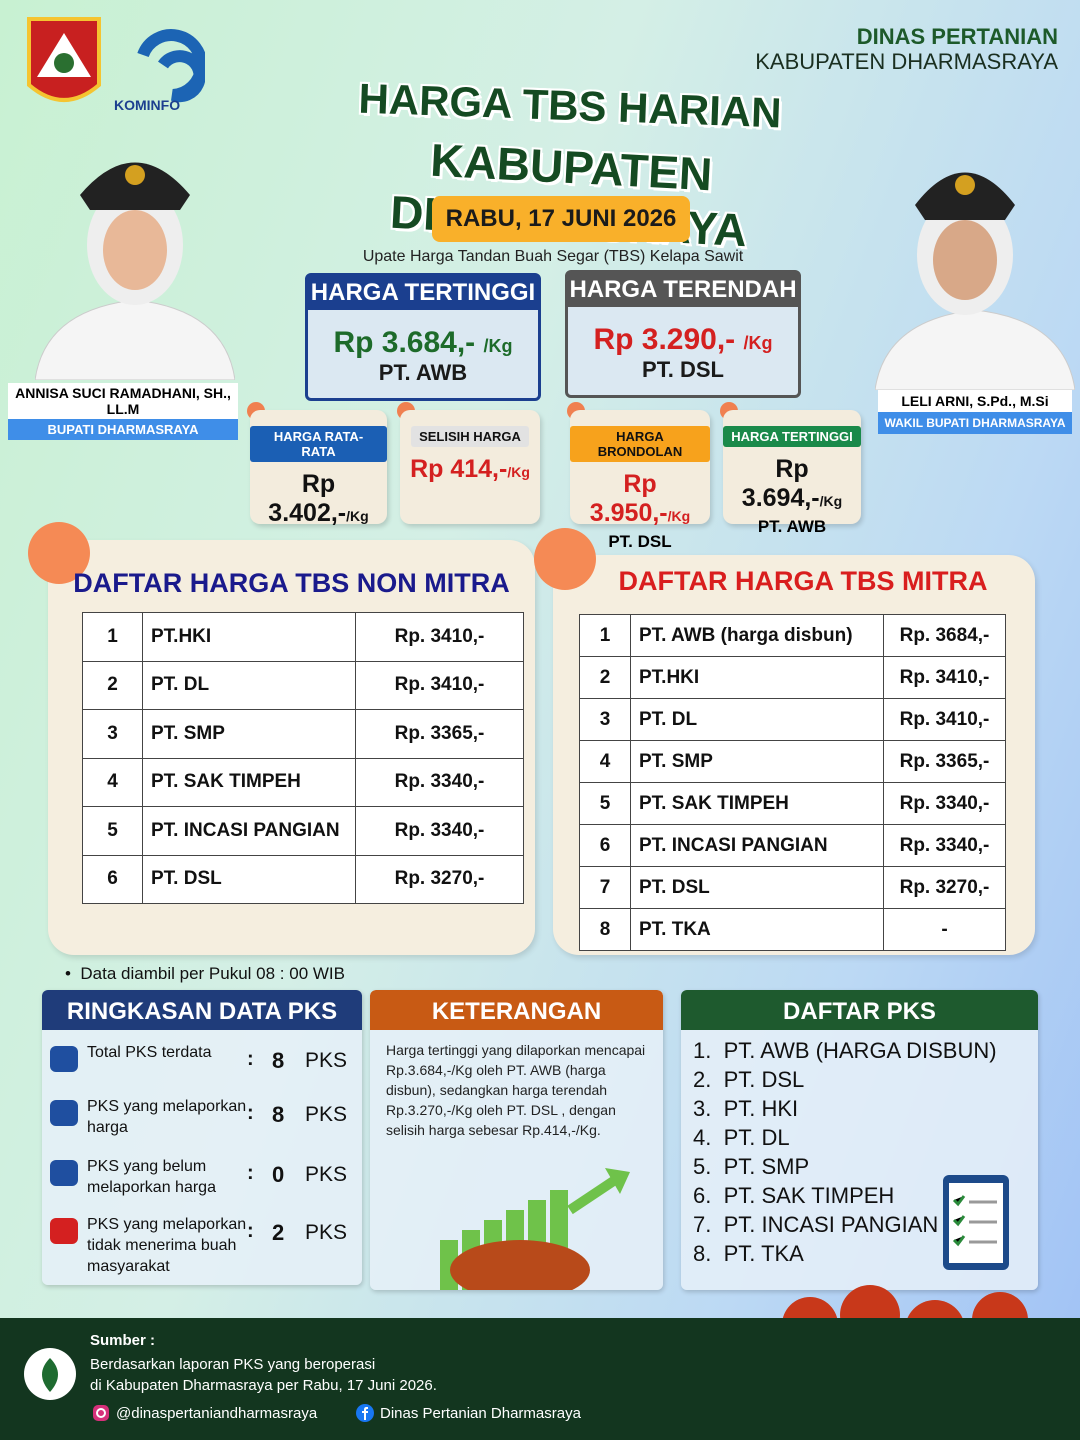 The image size is (1080, 1440). I want to click on card-price: Rp 3.694,-/Kg, so click(792, 484).